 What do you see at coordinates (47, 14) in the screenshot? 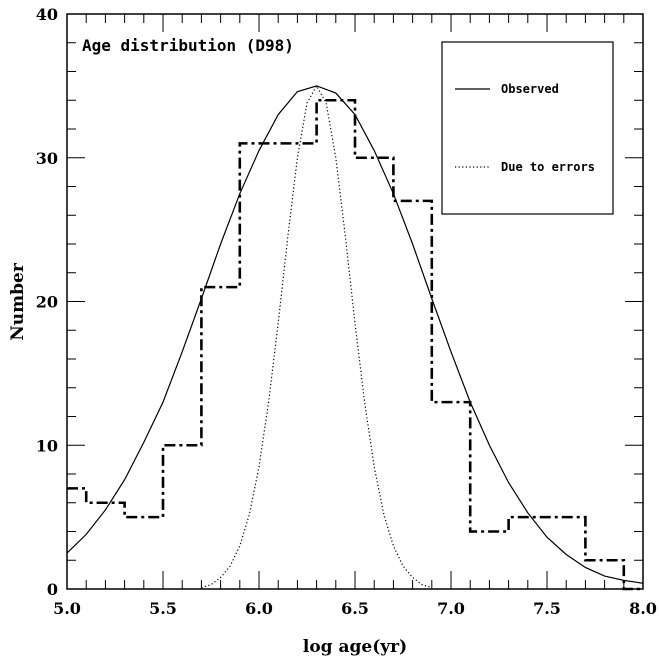
I see `y-tick-label: 40` at bounding box center [47, 14].